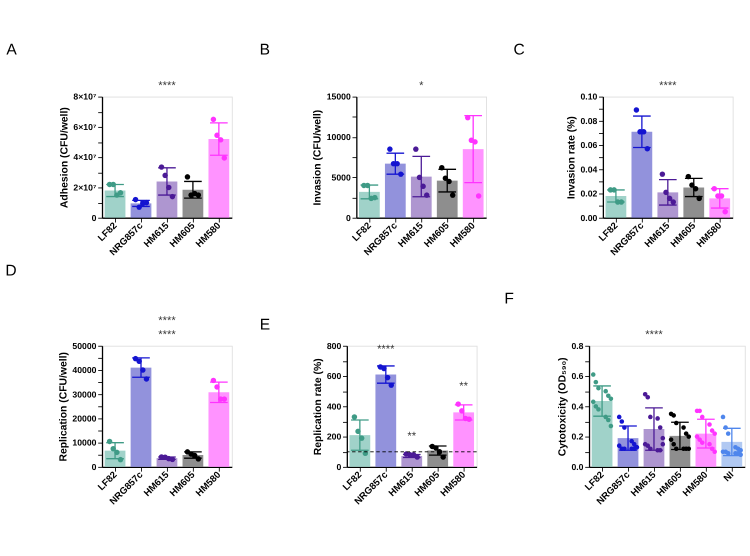  I want to click on y-tick-label: 0.08, so click(589, 121).